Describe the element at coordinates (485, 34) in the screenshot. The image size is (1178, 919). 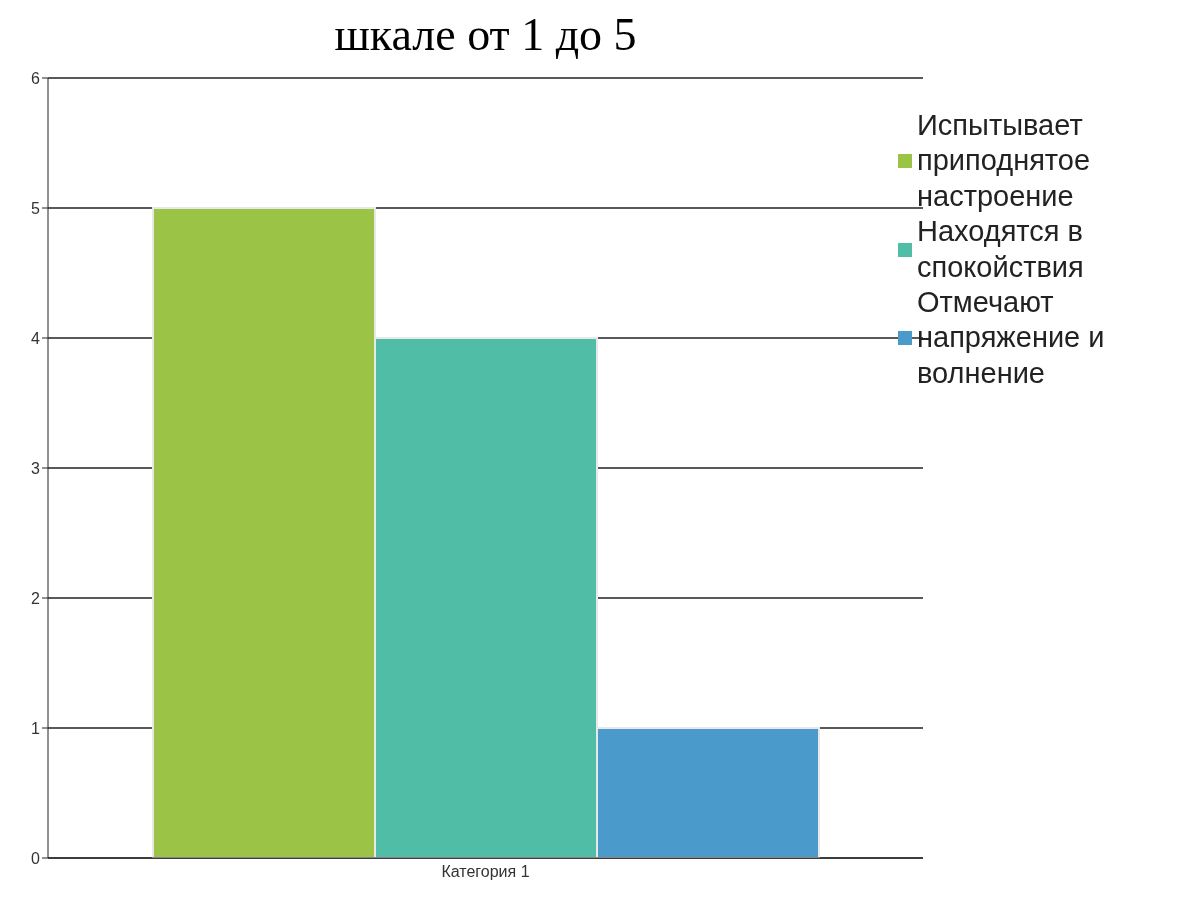
I see `chart-title: шкале от 1 до 5` at that location.